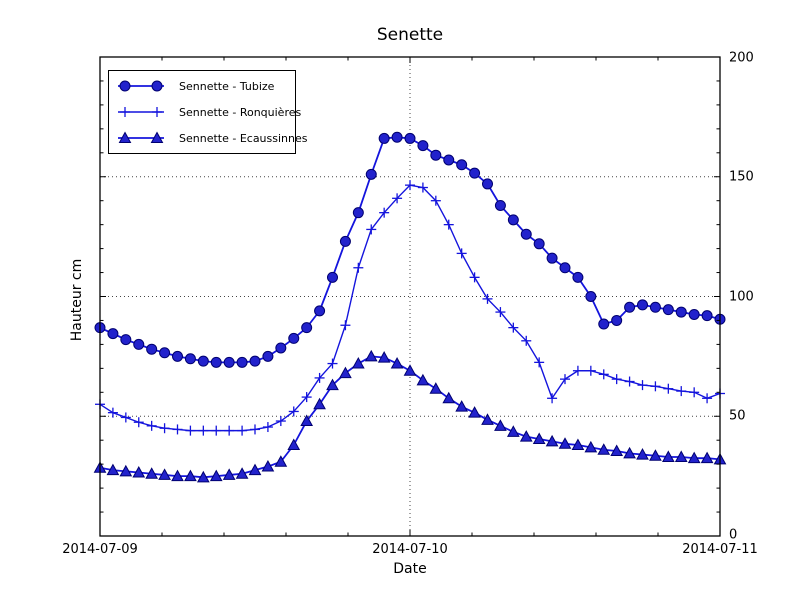 The height and width of the screenshot is (600, 800). What do you see at coordinates (77, 300) in the screenshot?
I see `y-axis-label: Hauteur cm` at bounding box center [77, 300].